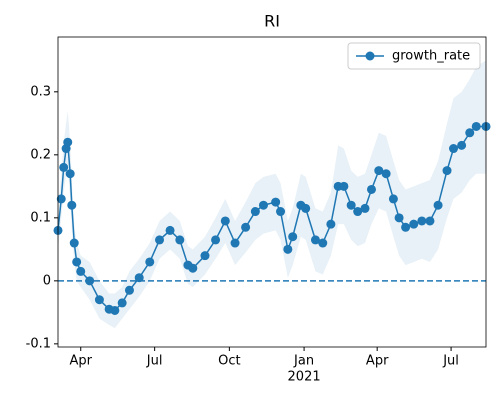  I want to click on y-tick-label: -0.1, so click(38, 343).